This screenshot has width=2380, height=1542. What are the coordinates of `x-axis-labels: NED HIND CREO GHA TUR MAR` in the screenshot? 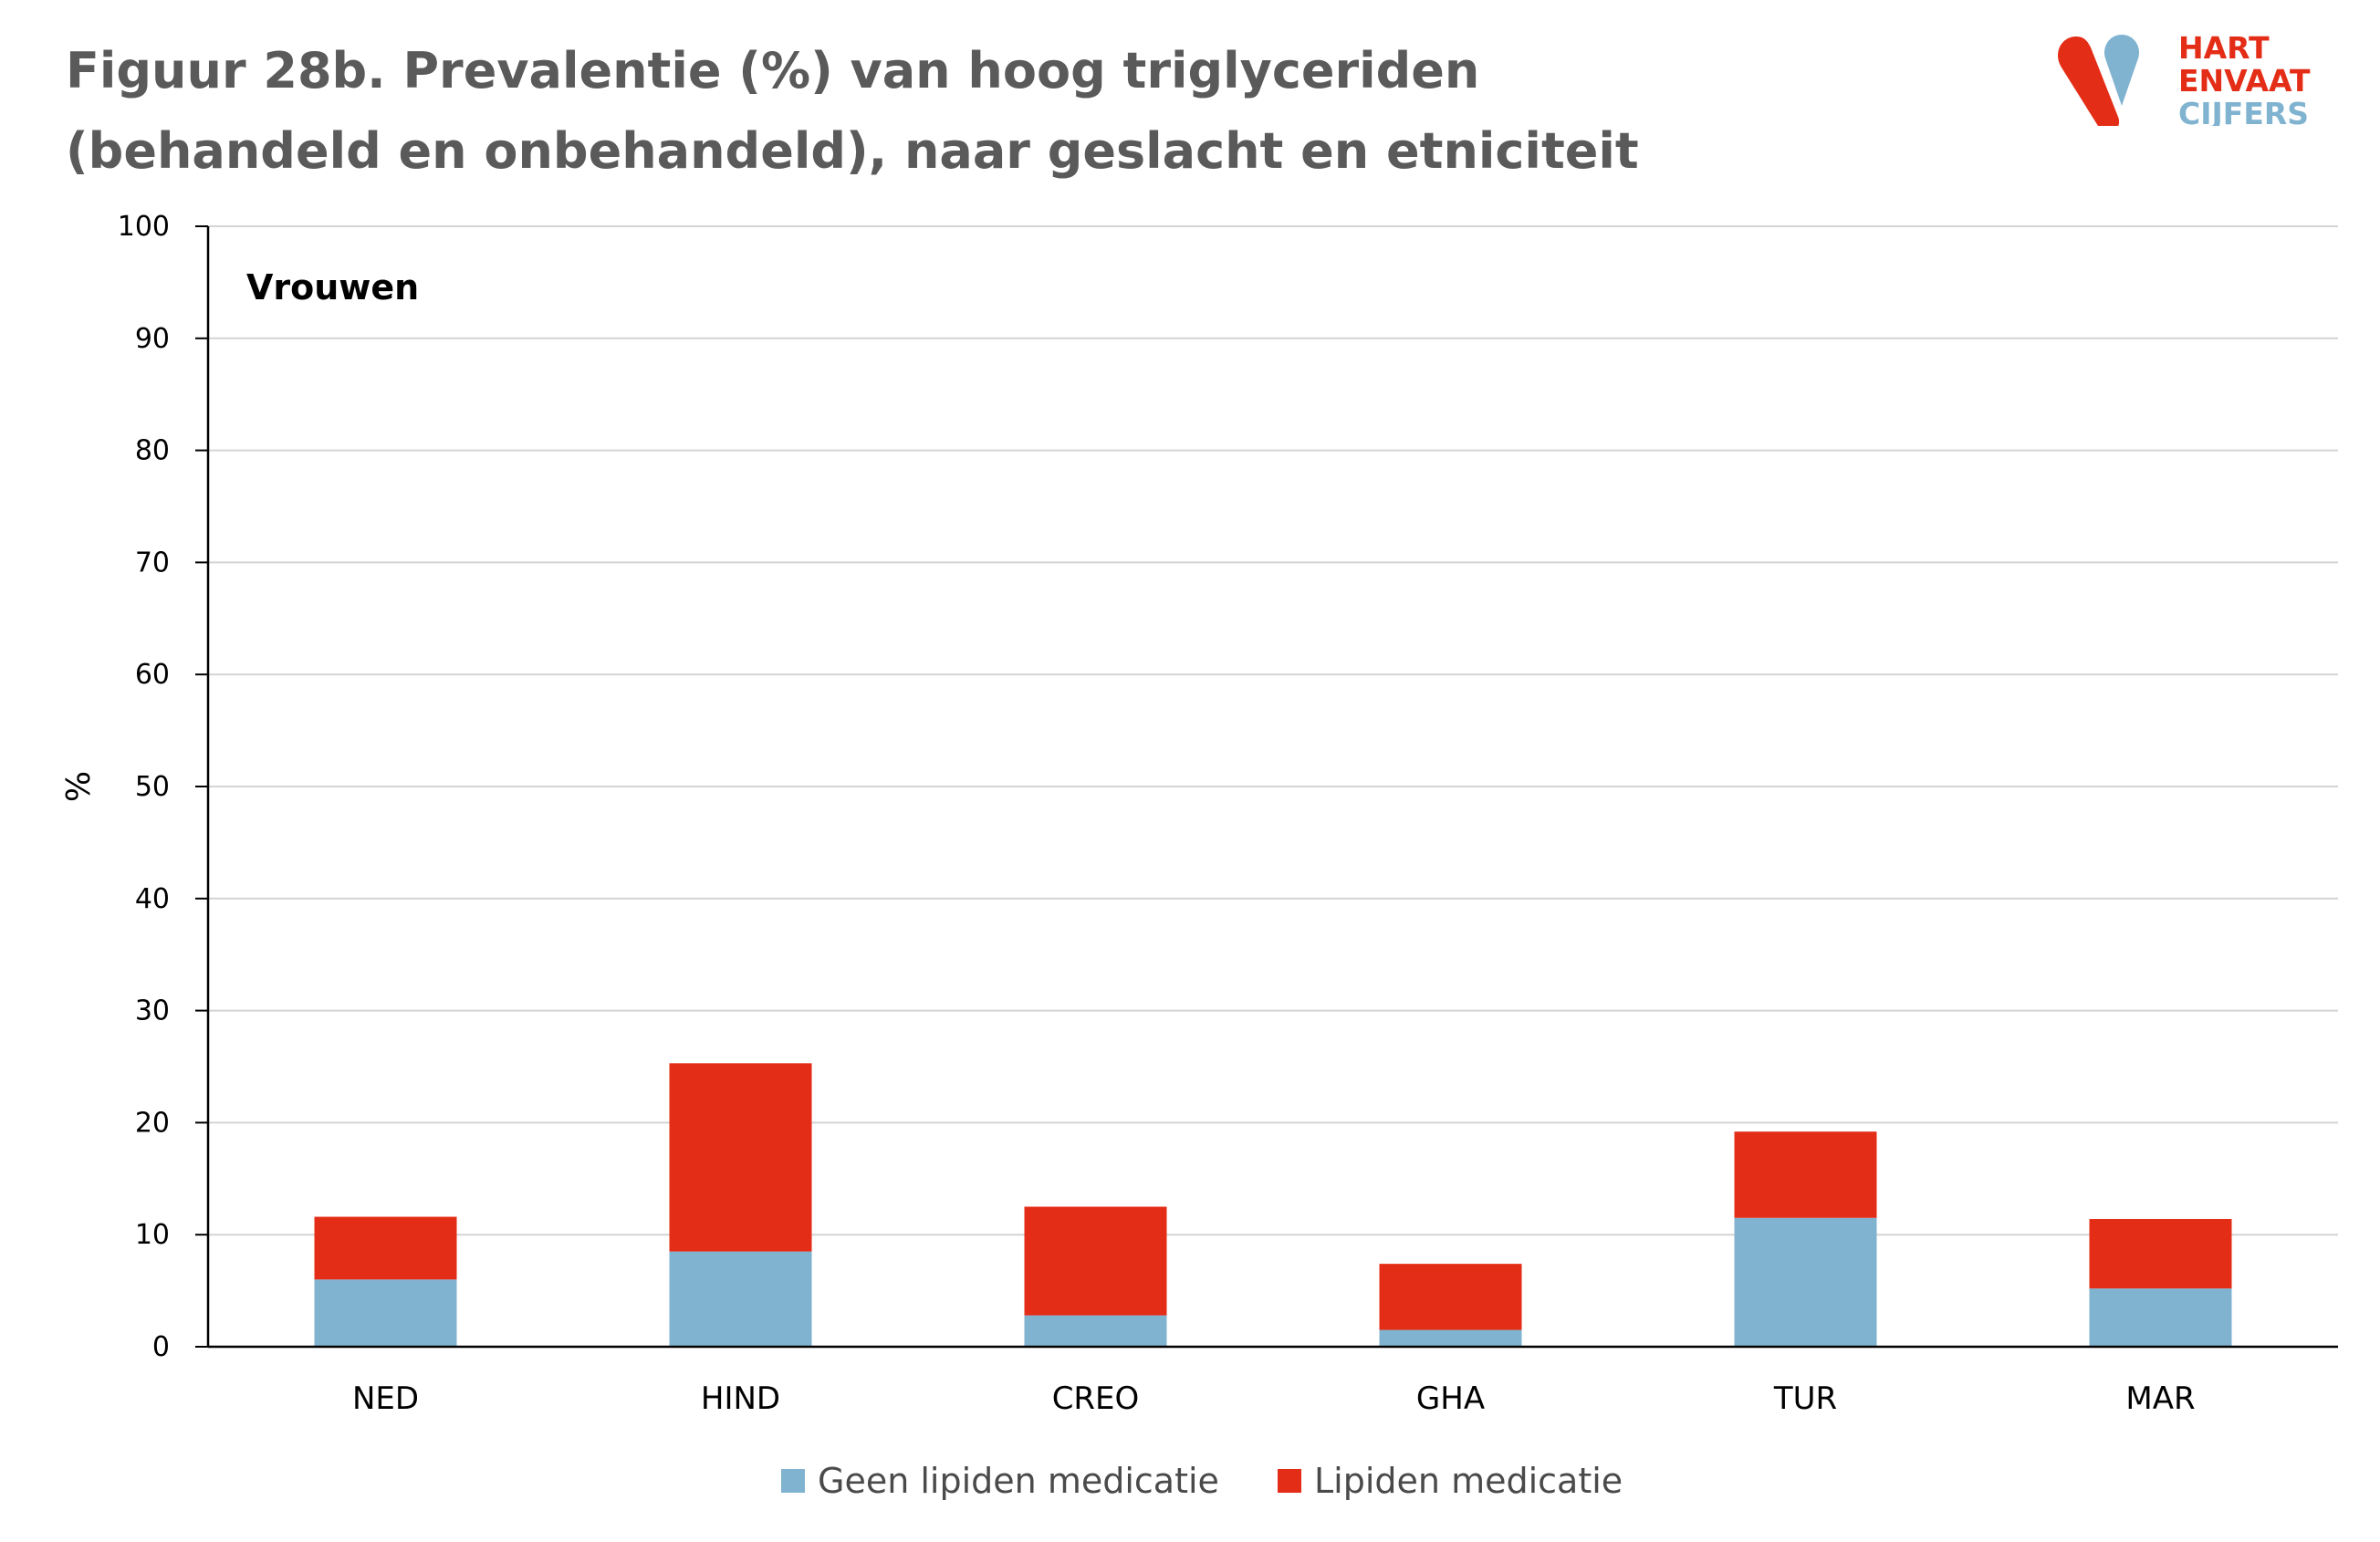 It's located at (1274, 1399).